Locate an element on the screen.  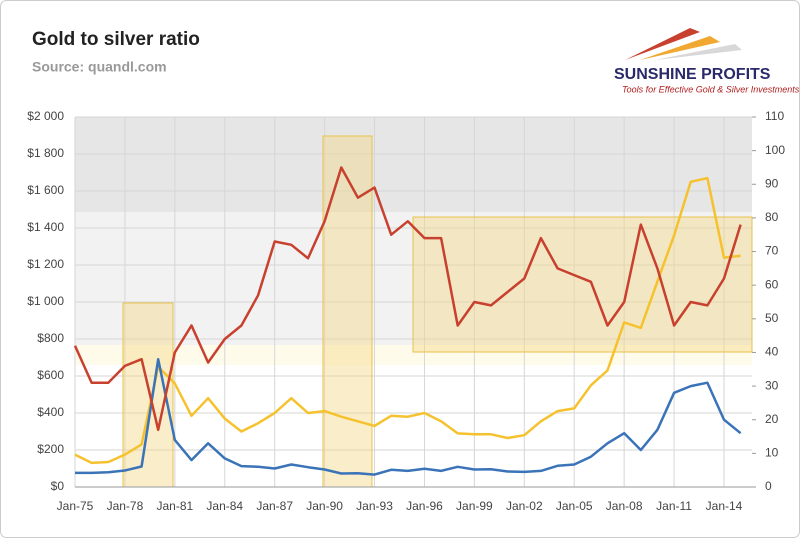
logo-name: SUNSHINE PROFITS is located at coordinates (692, 74).